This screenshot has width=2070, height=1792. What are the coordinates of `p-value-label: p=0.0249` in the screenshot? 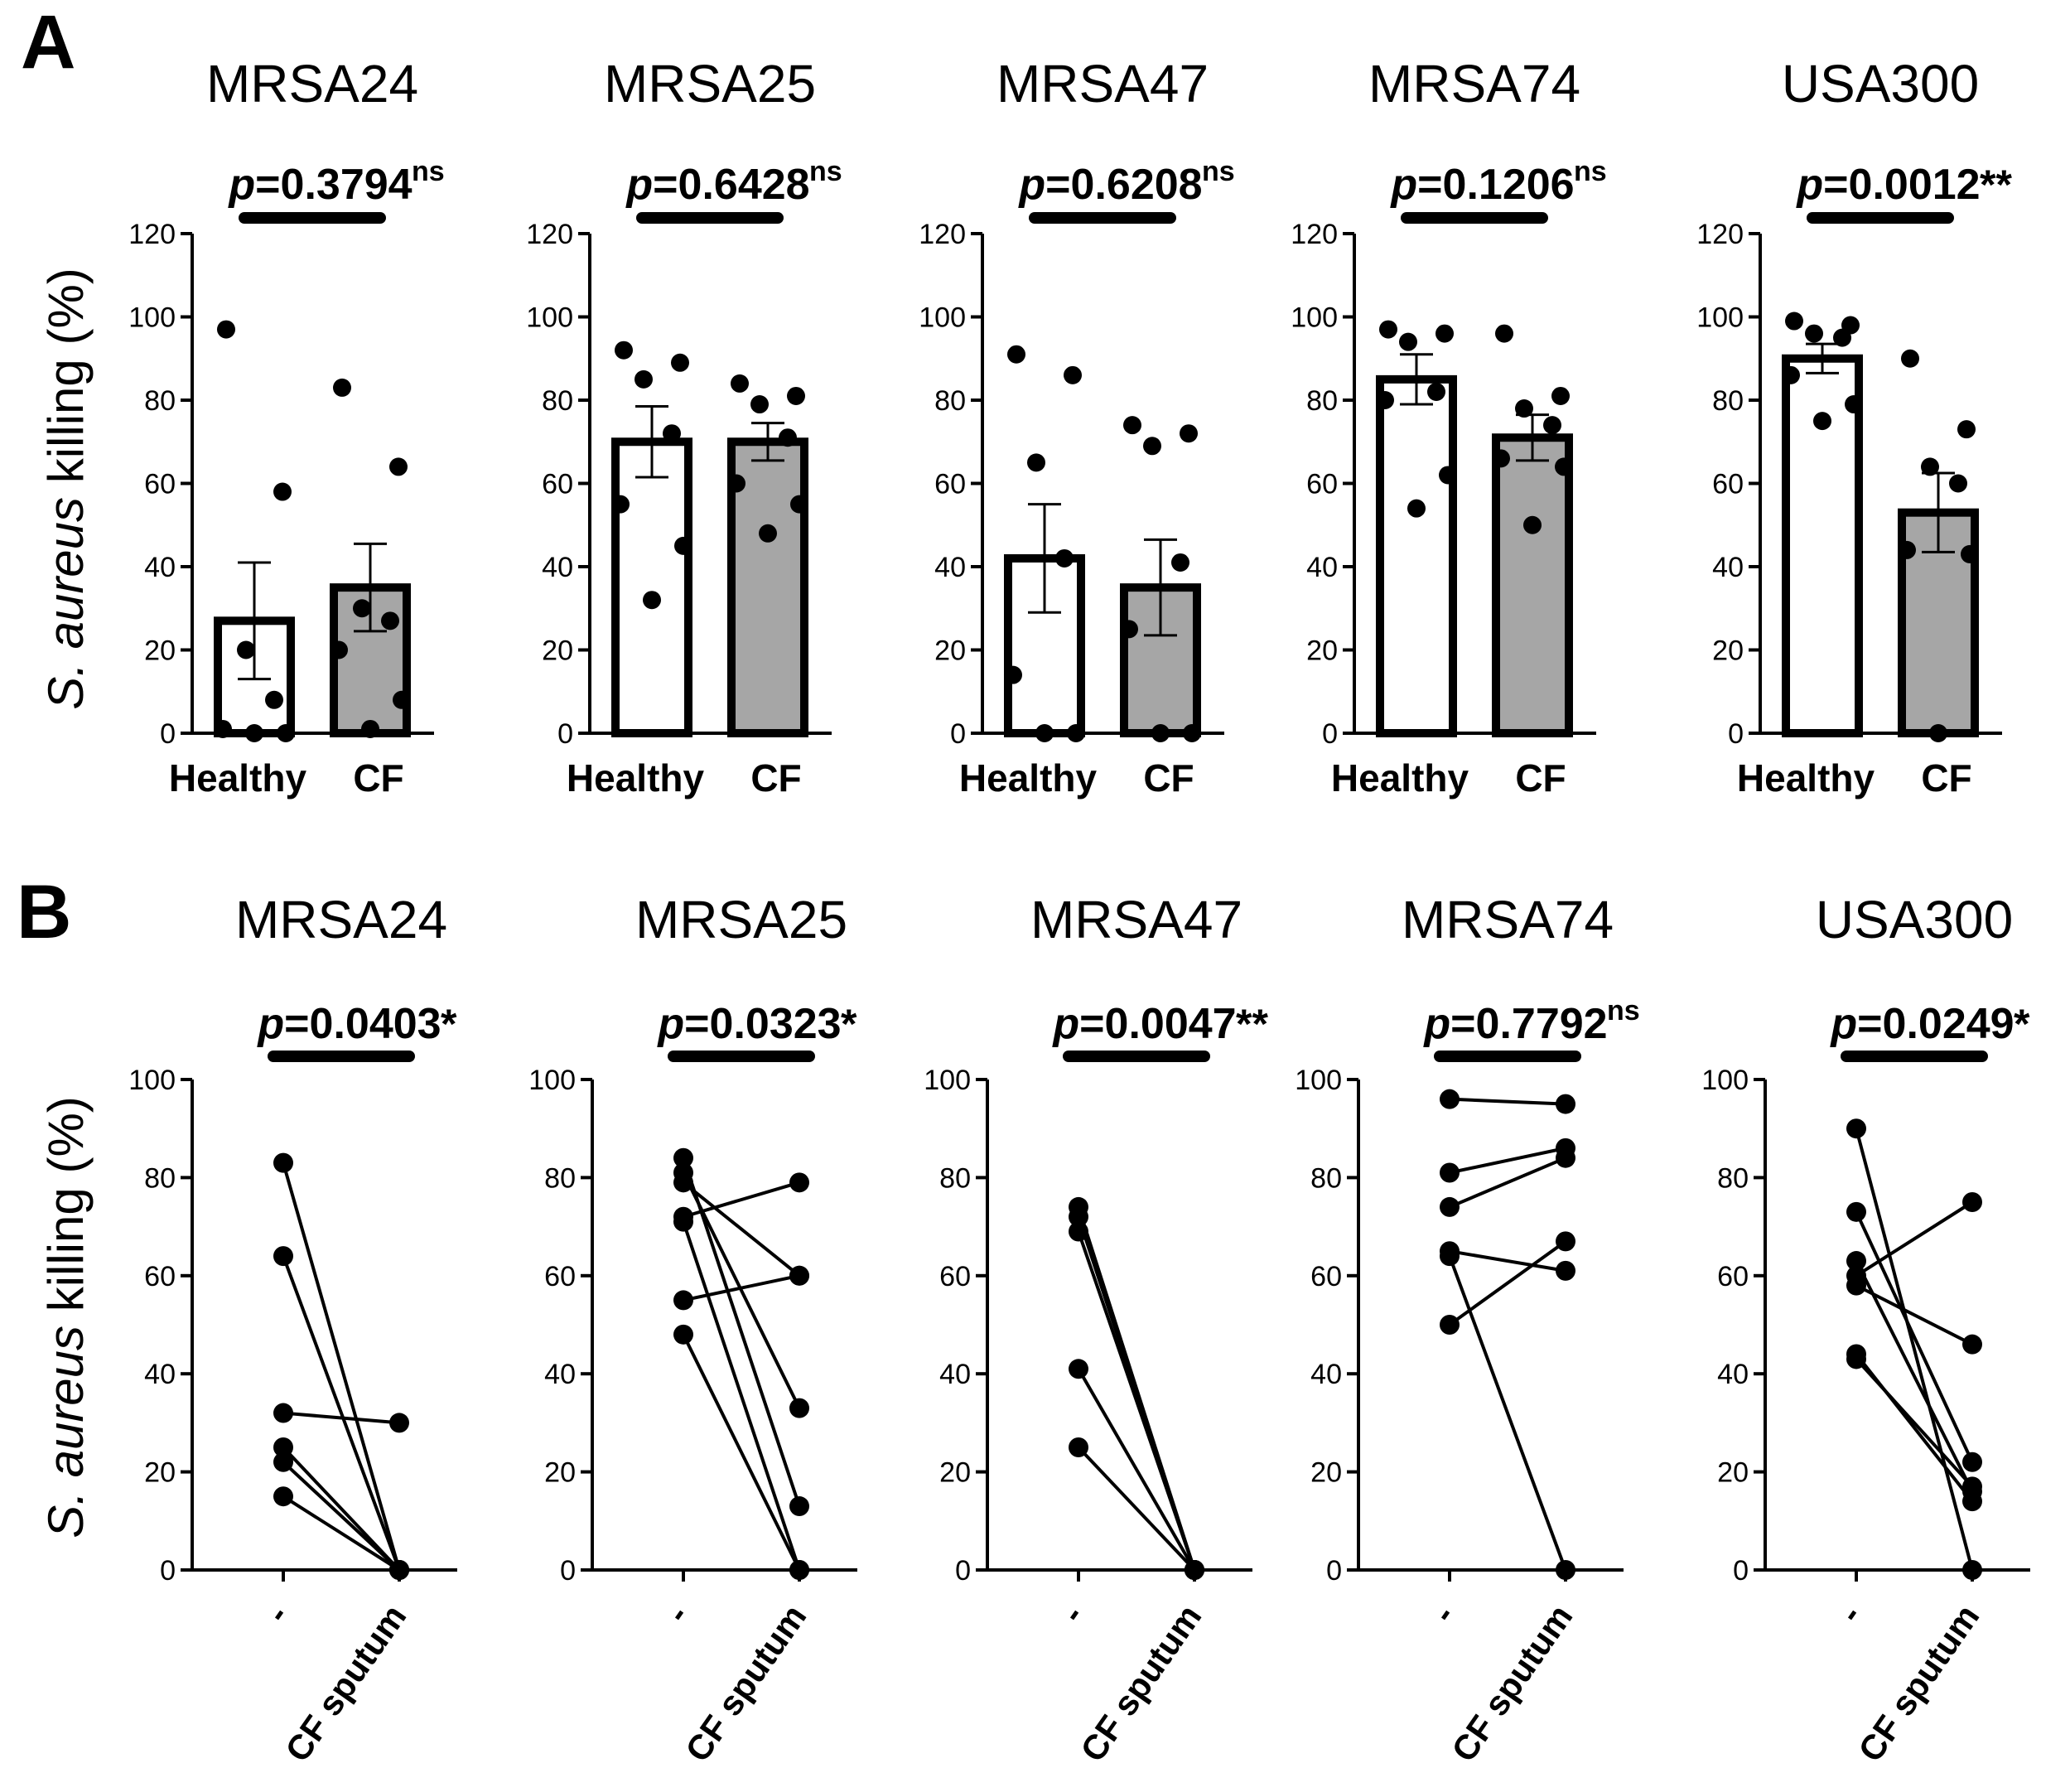 It's located at (1921, 1024).